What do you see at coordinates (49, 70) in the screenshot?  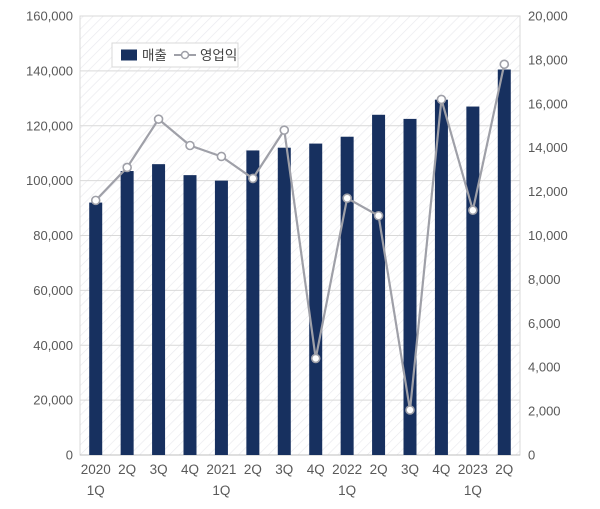 I see `left-axis-tick-label: 140,000` at bounding box center [49, 70].